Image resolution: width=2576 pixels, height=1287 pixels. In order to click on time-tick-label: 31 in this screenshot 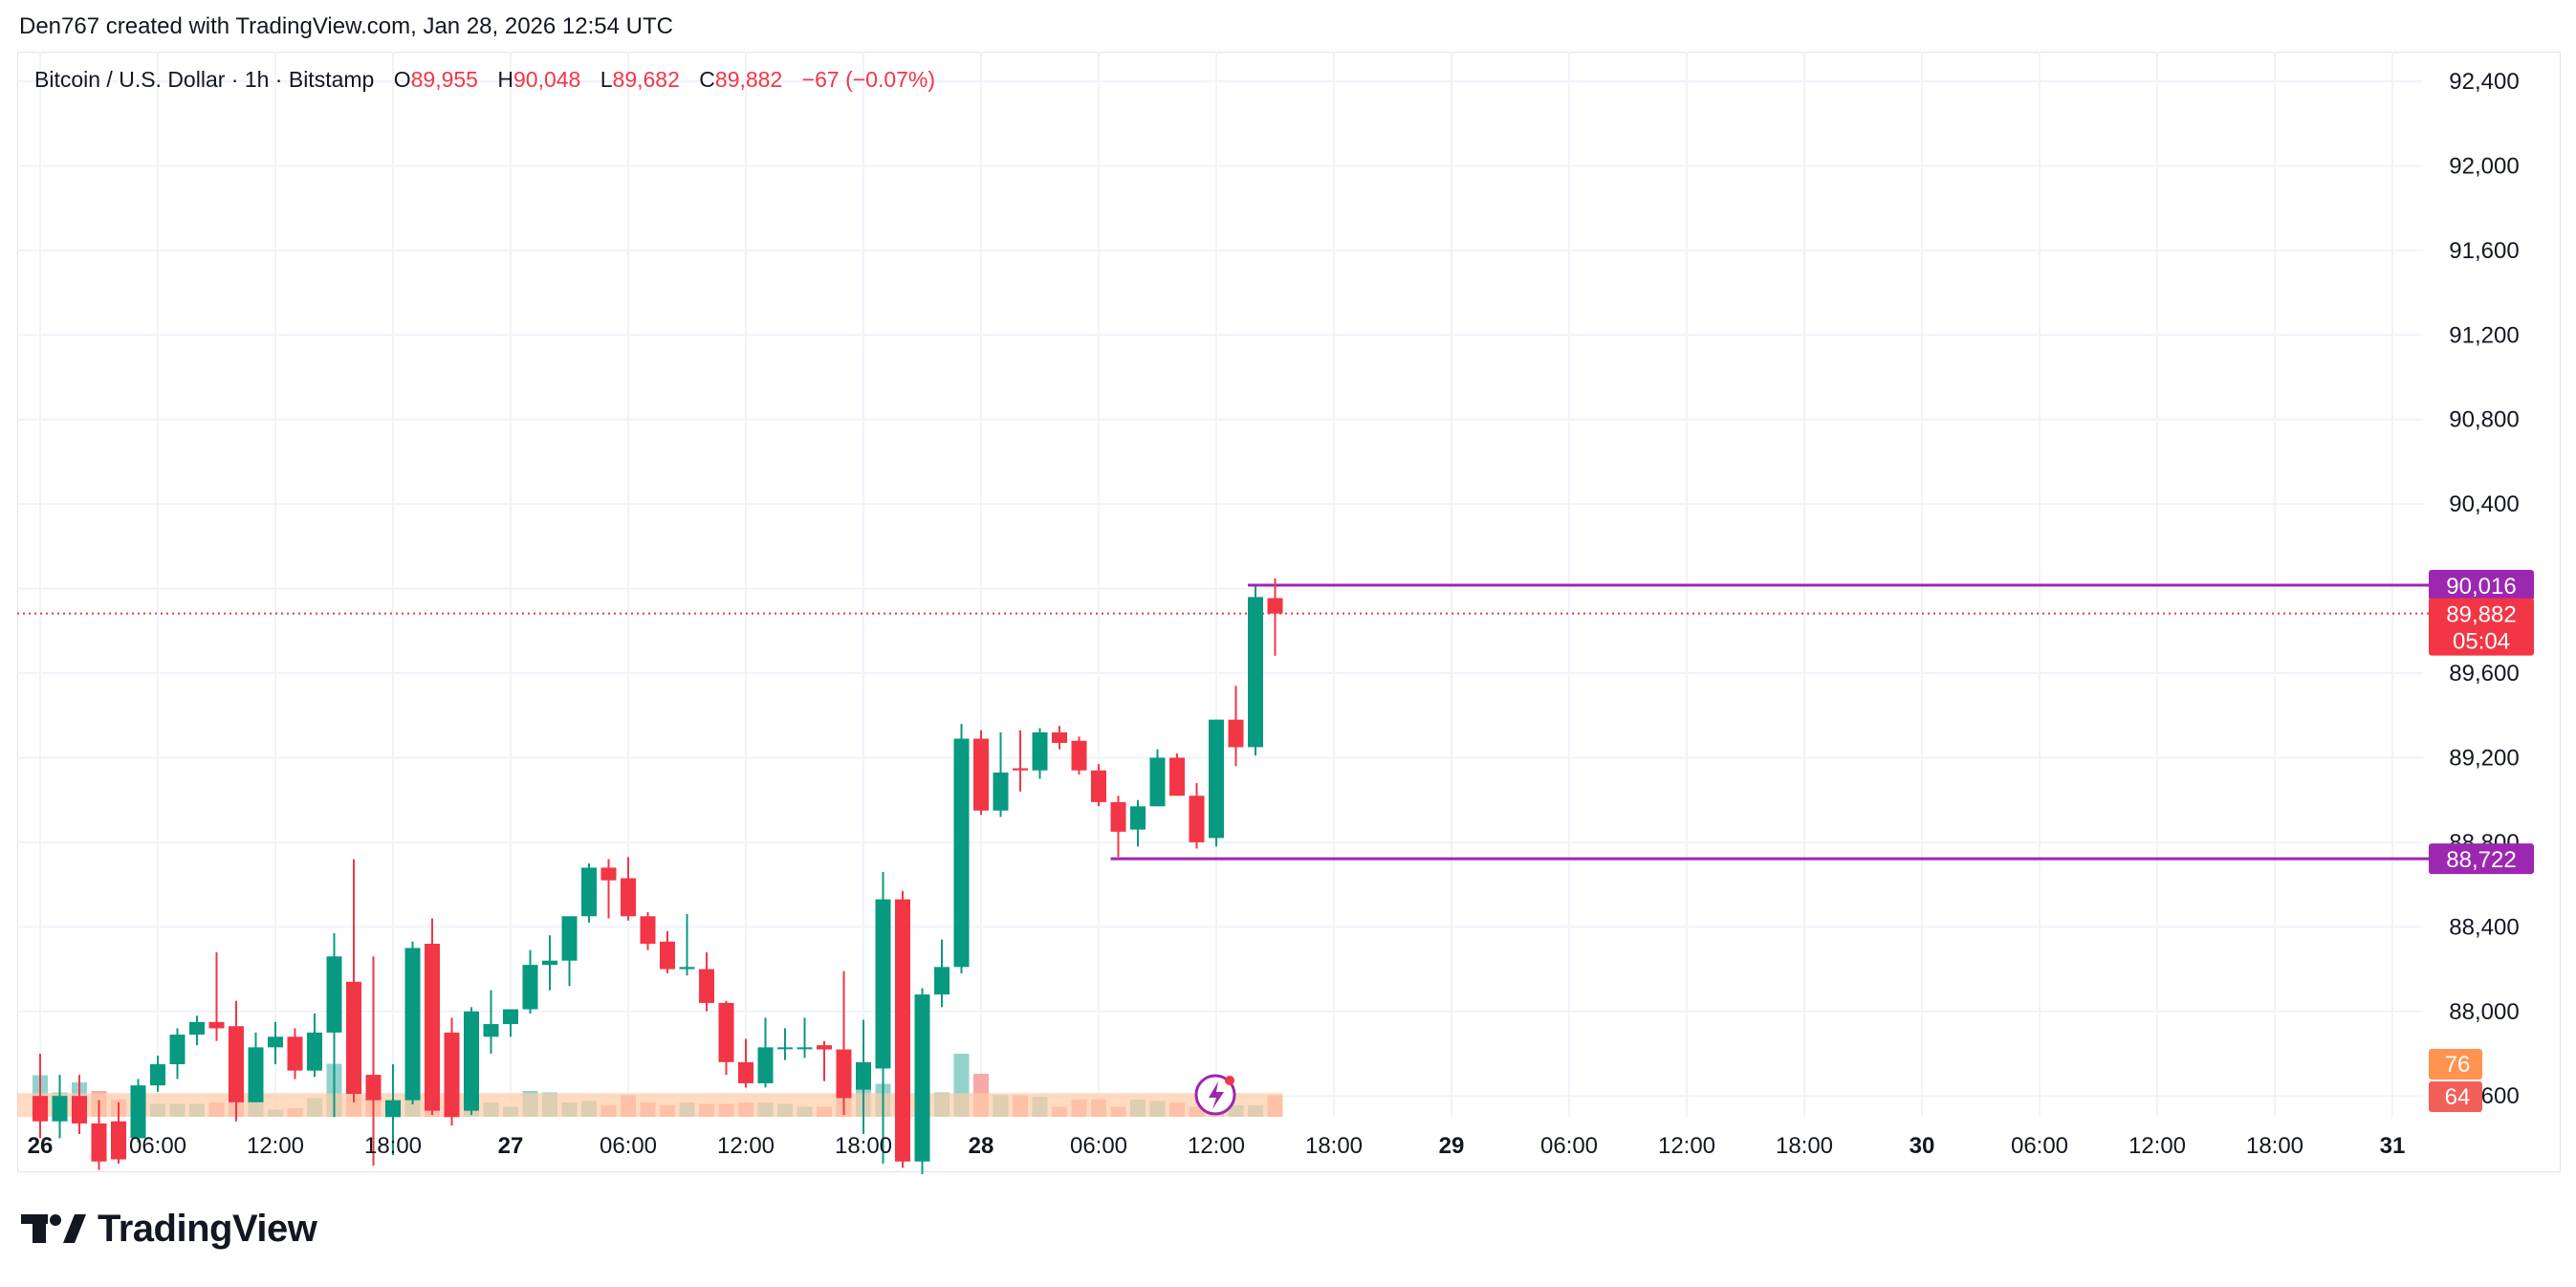, I will do `click(2393, 1146)`.